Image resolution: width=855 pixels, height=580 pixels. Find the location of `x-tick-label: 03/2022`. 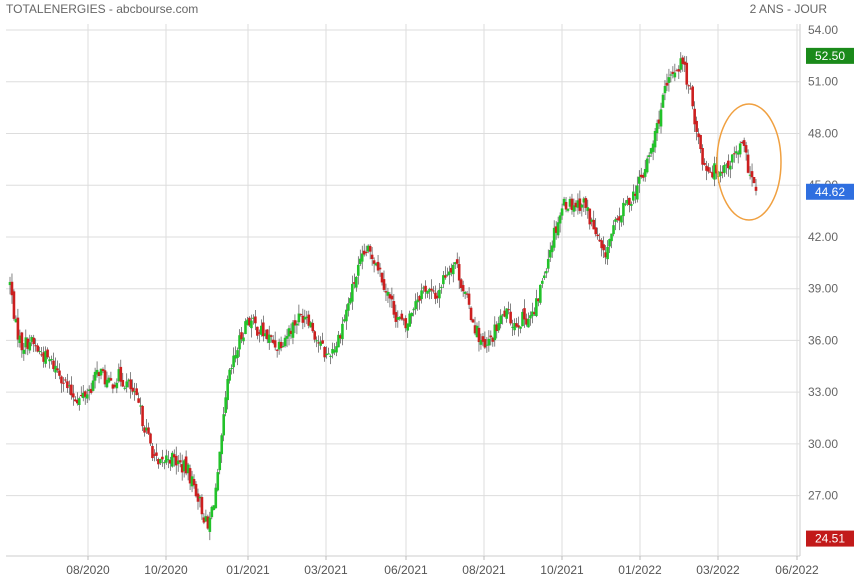

x-tick-label: 03/2022 is located at coordinates (718, 570).